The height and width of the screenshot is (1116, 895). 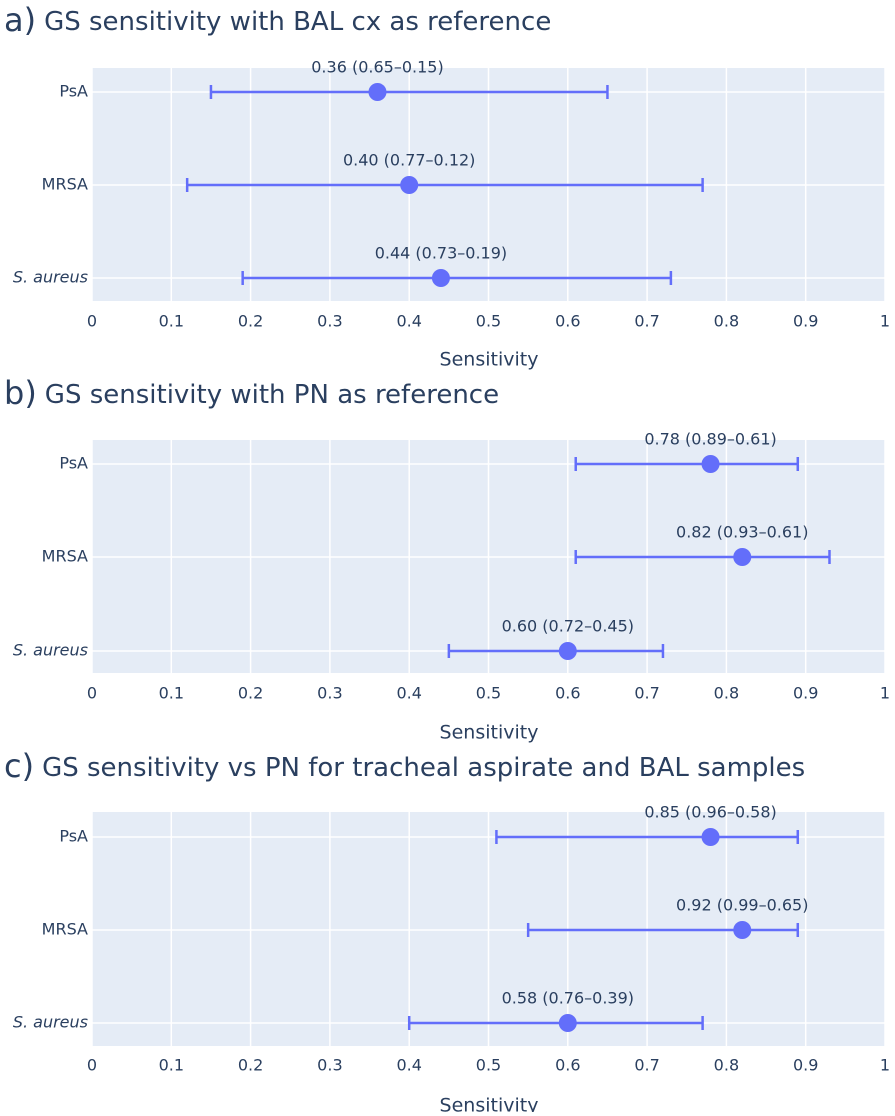 What do you see at coordinates (20, 20) in the screenshot?
I see `panel-letter: a)` at bounding box center [20, 20].